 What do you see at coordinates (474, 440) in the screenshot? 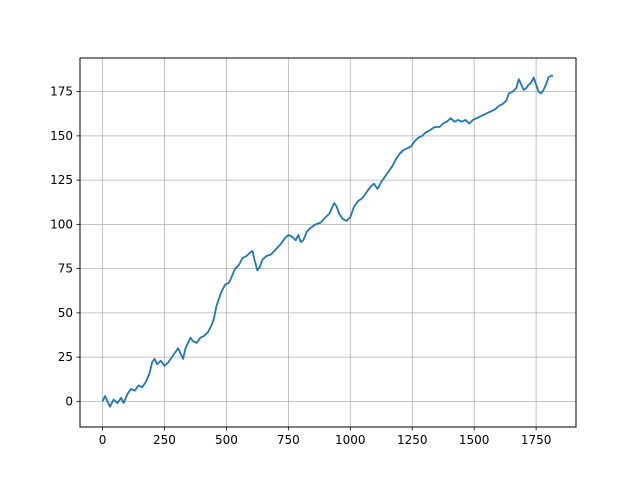
I see `x-tick-label: 1500` at bounding box center [474, 440].